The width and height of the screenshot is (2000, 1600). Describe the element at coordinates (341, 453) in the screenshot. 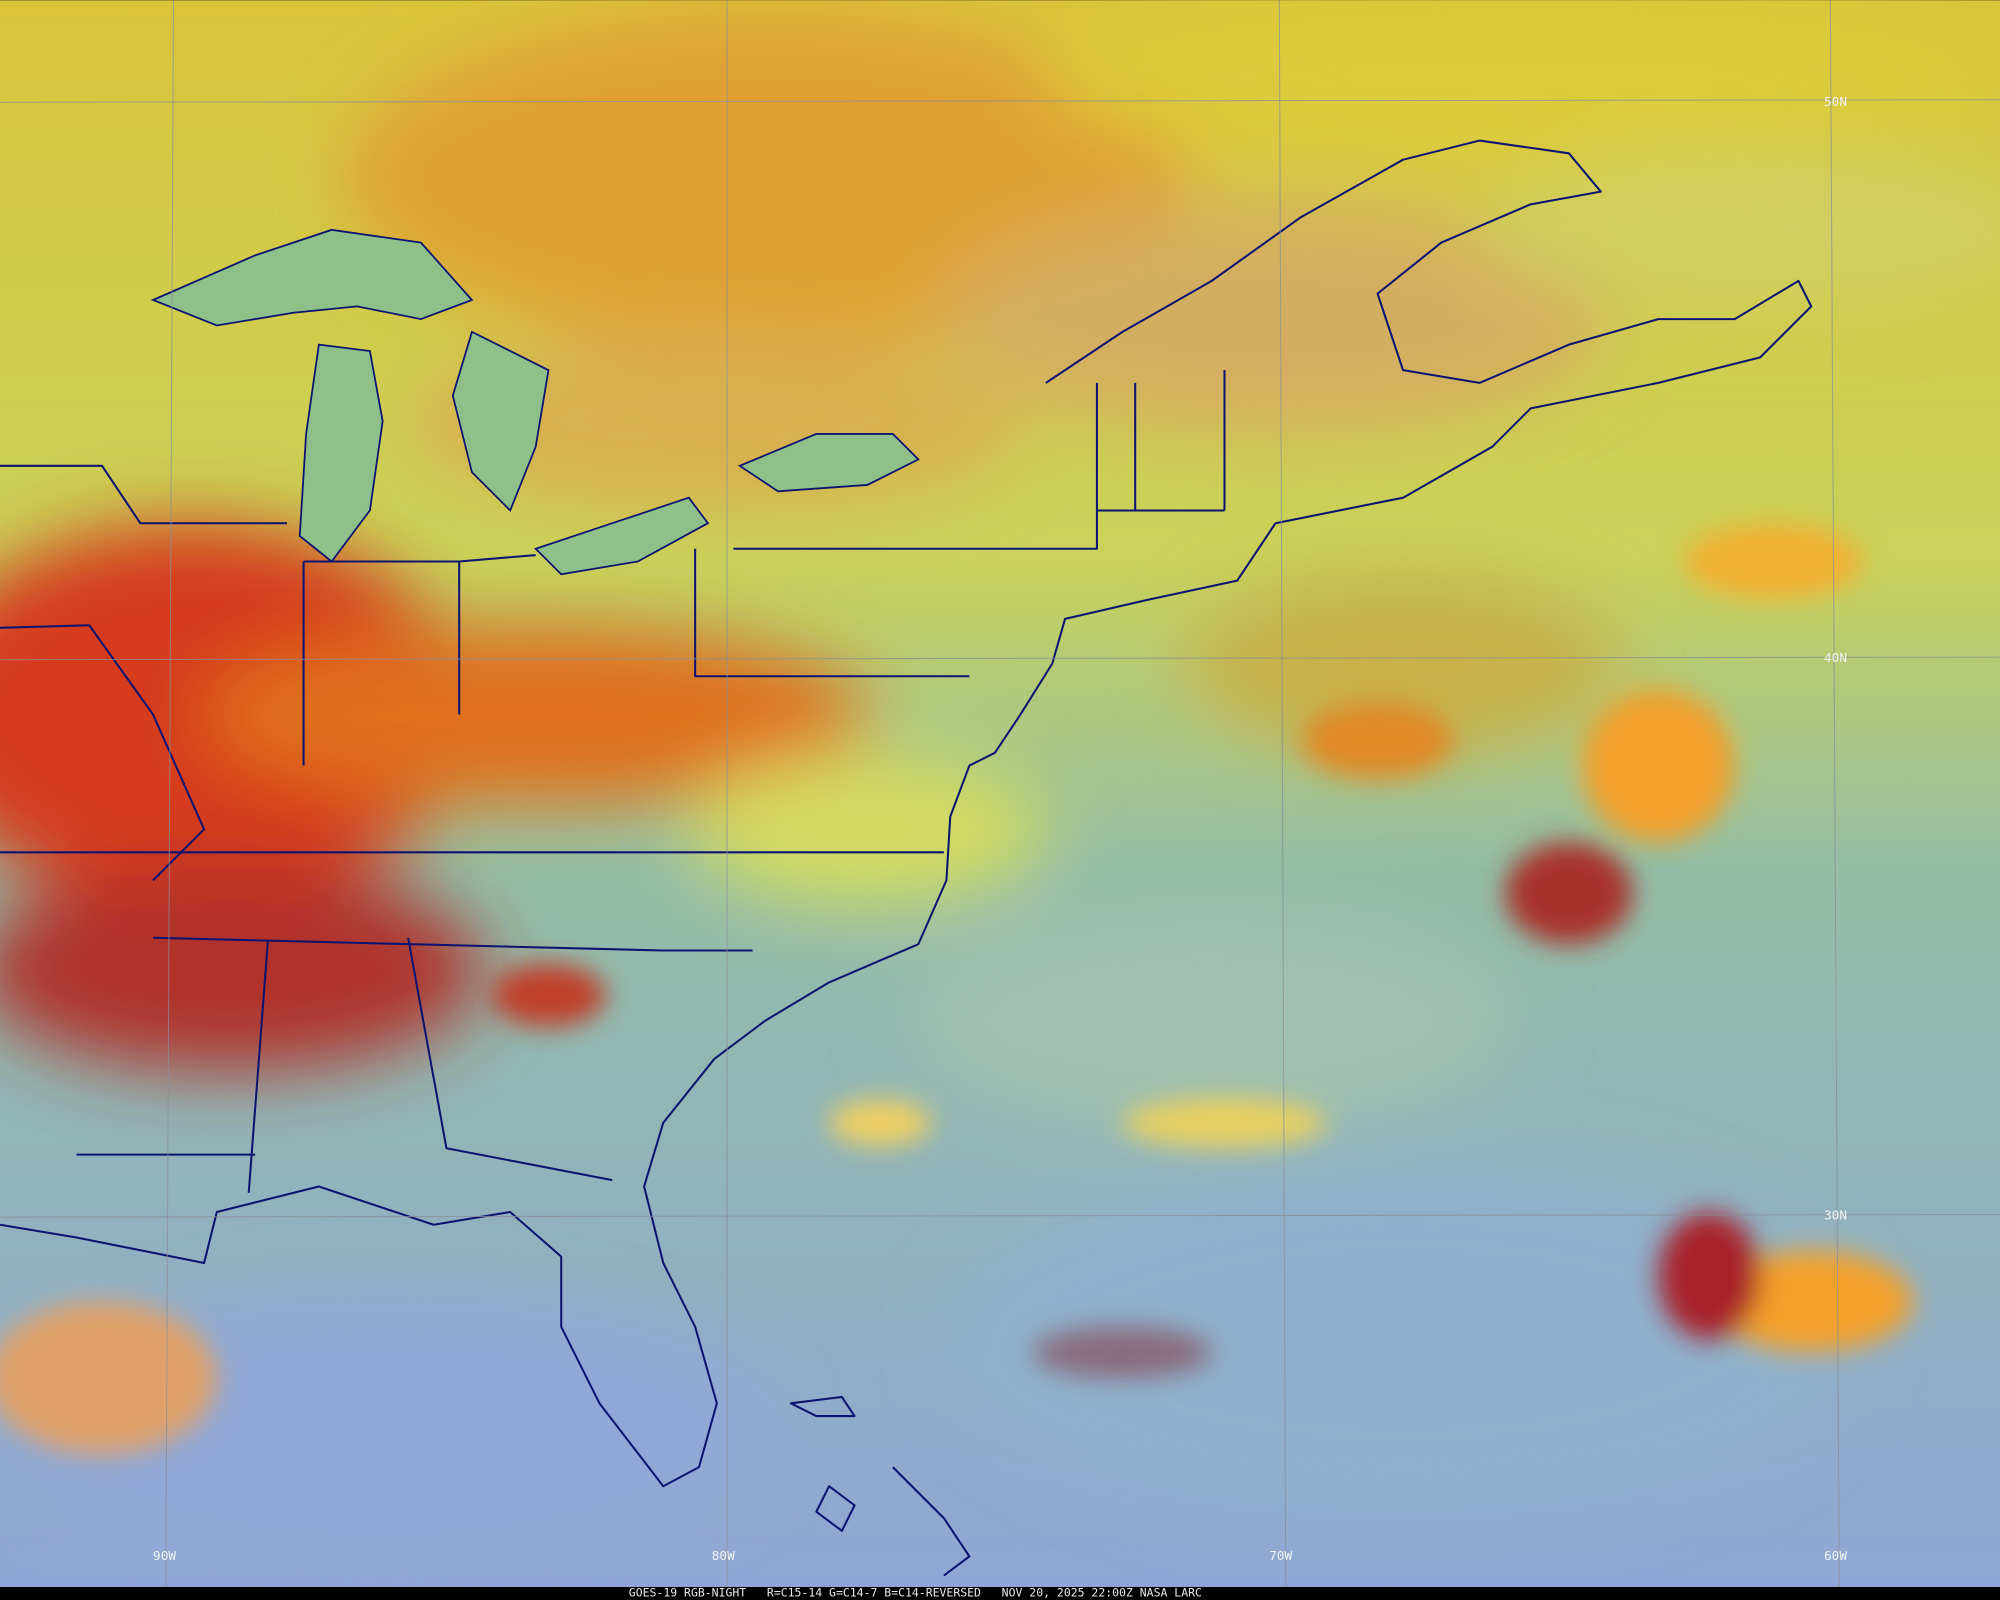

I see `lake-michigan` at that location.